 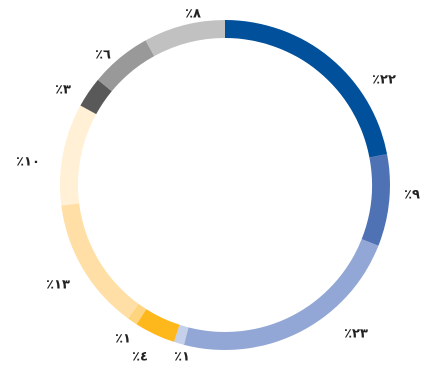 I want to click on slice-label-8: ٪١٠, so click(x=28, y=162).